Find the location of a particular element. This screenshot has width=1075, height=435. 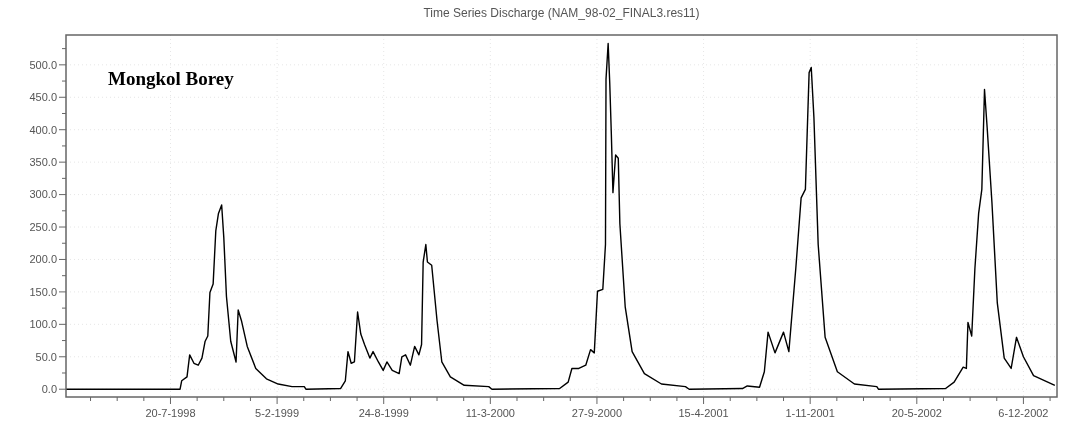

y-tick-label: 100.0 is located at coordinates (43, 324).